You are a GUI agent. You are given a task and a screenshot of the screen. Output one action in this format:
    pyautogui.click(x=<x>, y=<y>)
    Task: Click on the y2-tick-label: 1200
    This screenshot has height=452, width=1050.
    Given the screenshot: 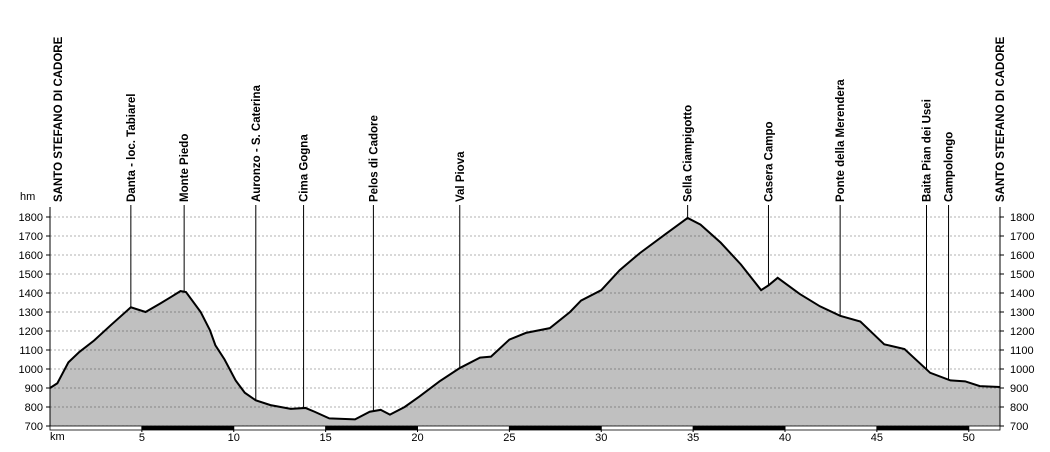 What is the action you would take?
    pyautogui.click(x=1022, y=332)
    